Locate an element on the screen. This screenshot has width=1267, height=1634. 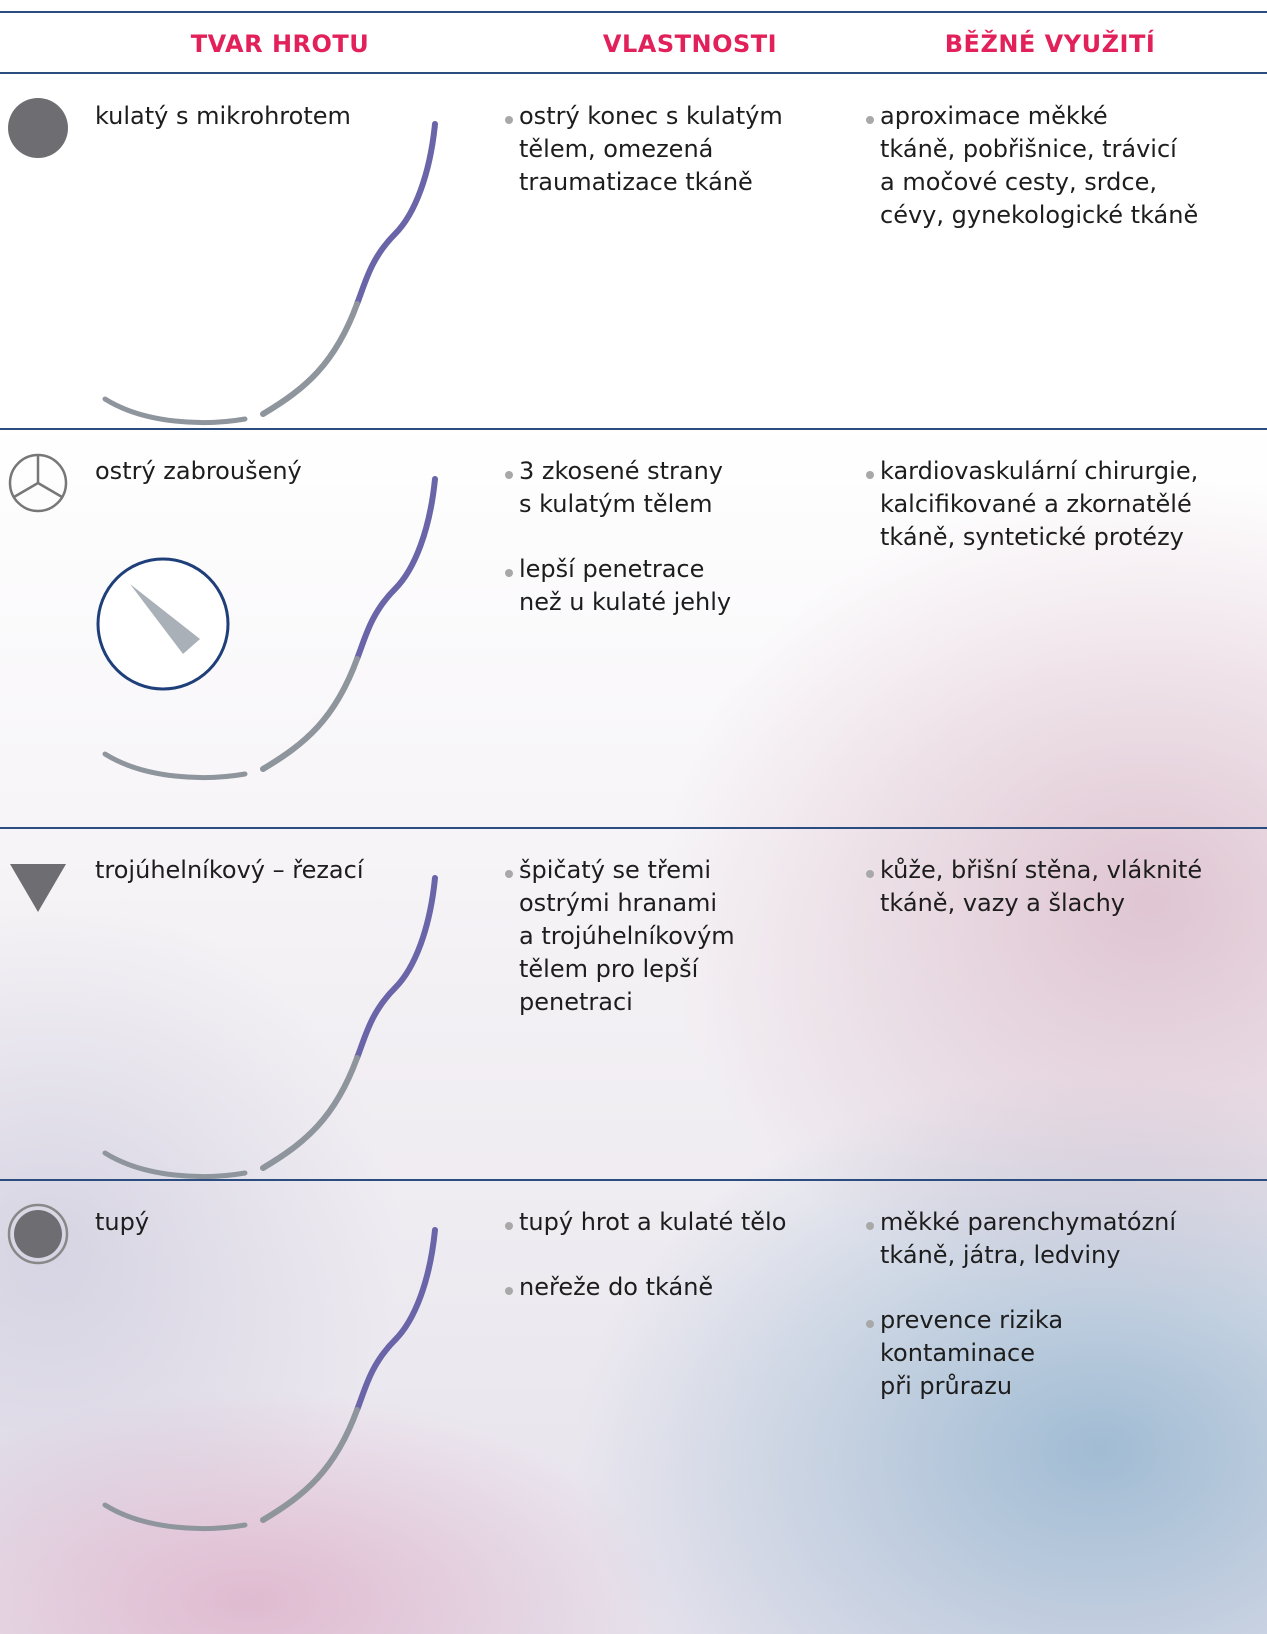
tip-shape-name: kulatý s mikrohrotem is located at coordinates (223, 116).